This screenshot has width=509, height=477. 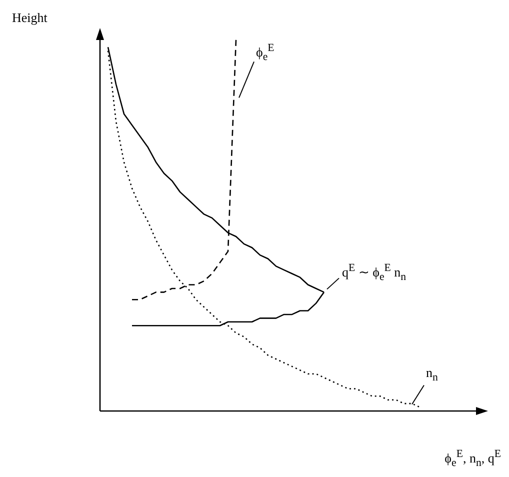 I want to click on series-label: q$^{E}$ ∼ ϕ$_{e}$$^{E}$ n$_{n}$, so click(x=374, y=273).